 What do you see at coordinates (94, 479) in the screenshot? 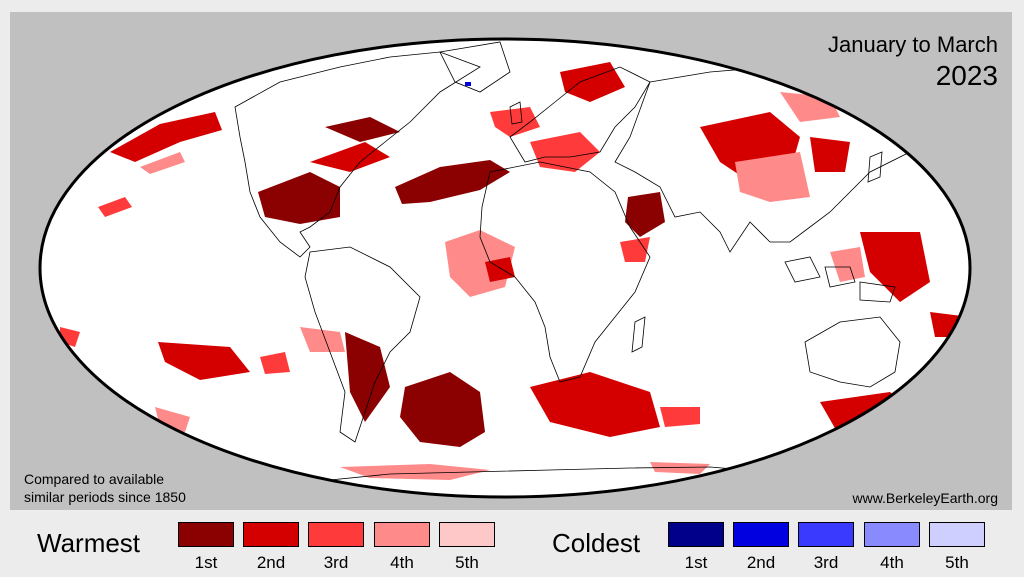
I see `comparison-note-line1: Compared to available` at bounding box center [94, 479].